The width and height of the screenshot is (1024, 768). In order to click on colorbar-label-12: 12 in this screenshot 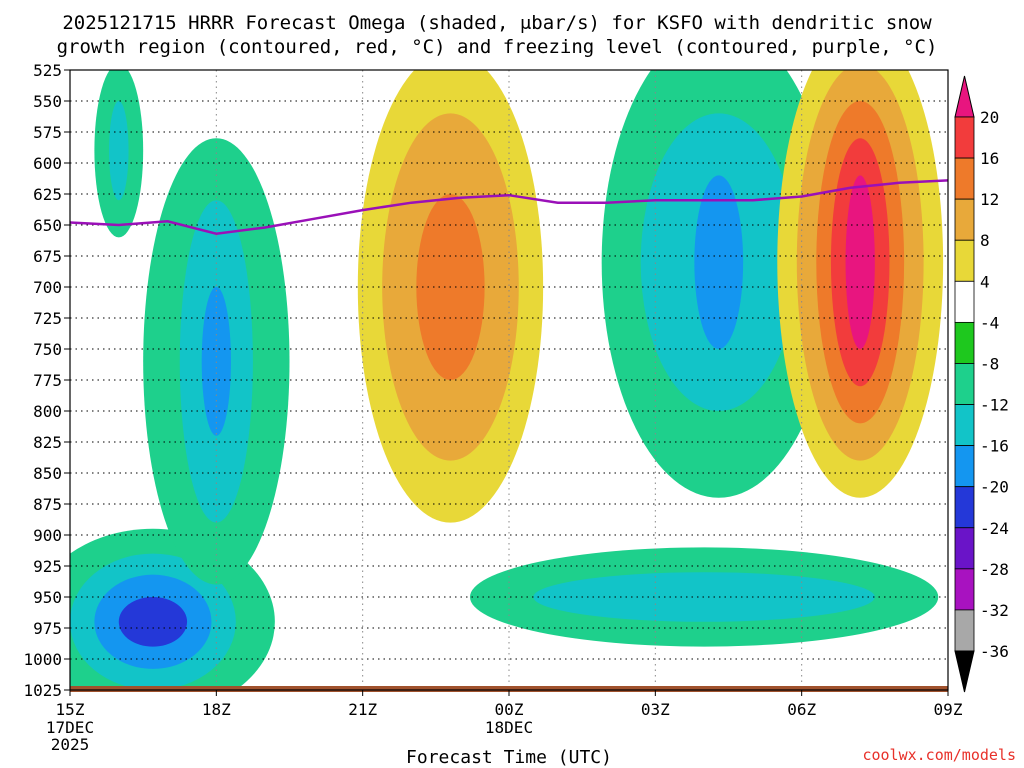, I will do `click(989, 199)`.